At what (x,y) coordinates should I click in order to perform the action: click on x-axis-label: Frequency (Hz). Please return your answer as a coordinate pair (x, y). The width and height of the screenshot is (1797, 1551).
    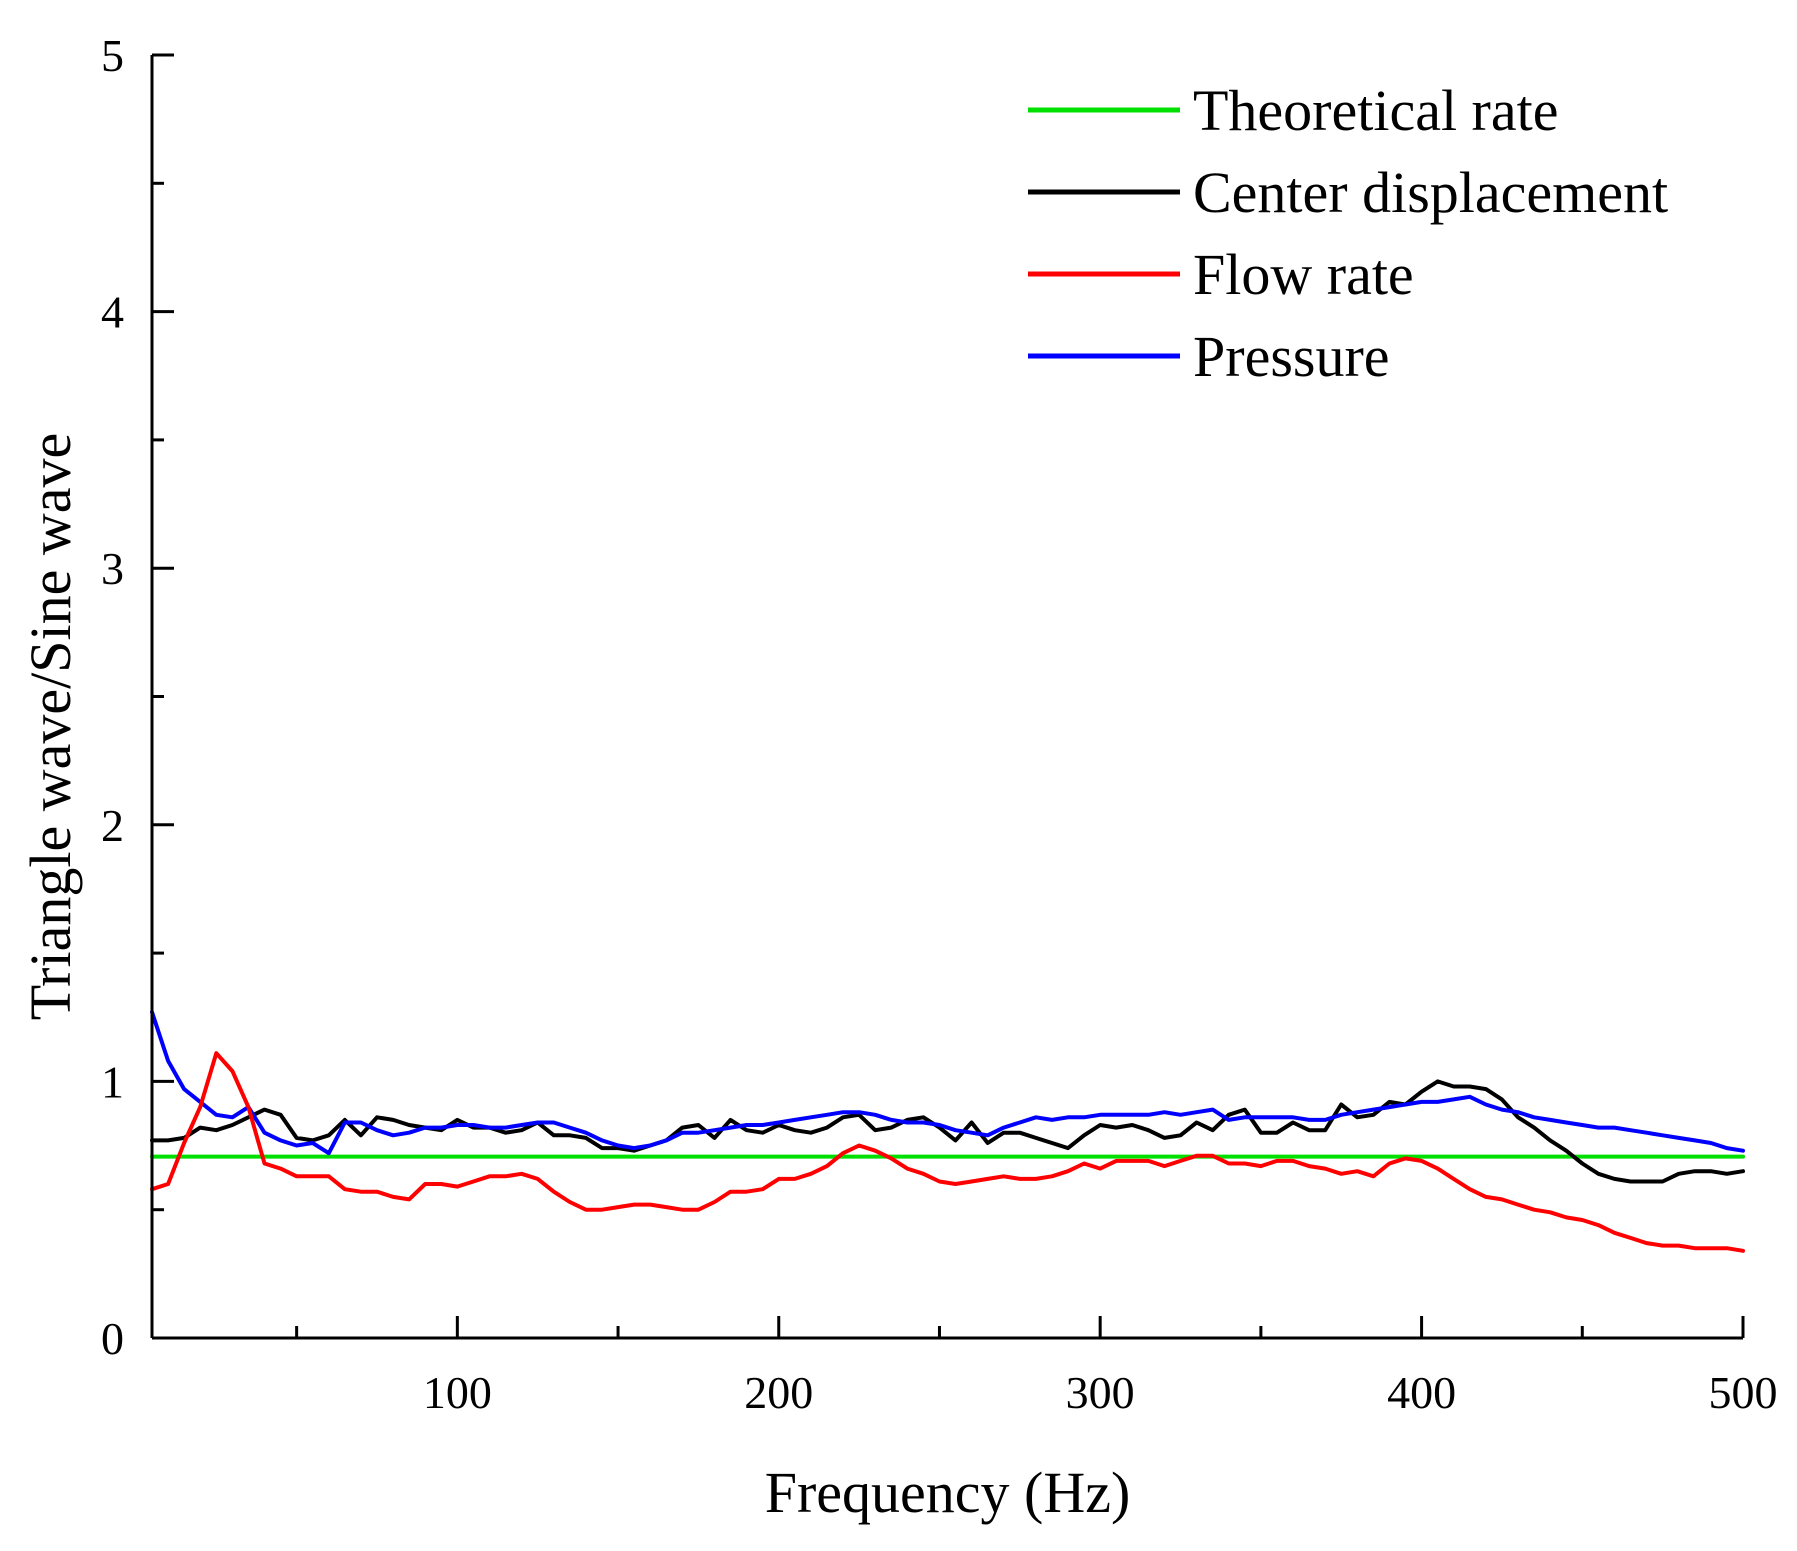
    Looking at the image, I should click on (948, 1492).